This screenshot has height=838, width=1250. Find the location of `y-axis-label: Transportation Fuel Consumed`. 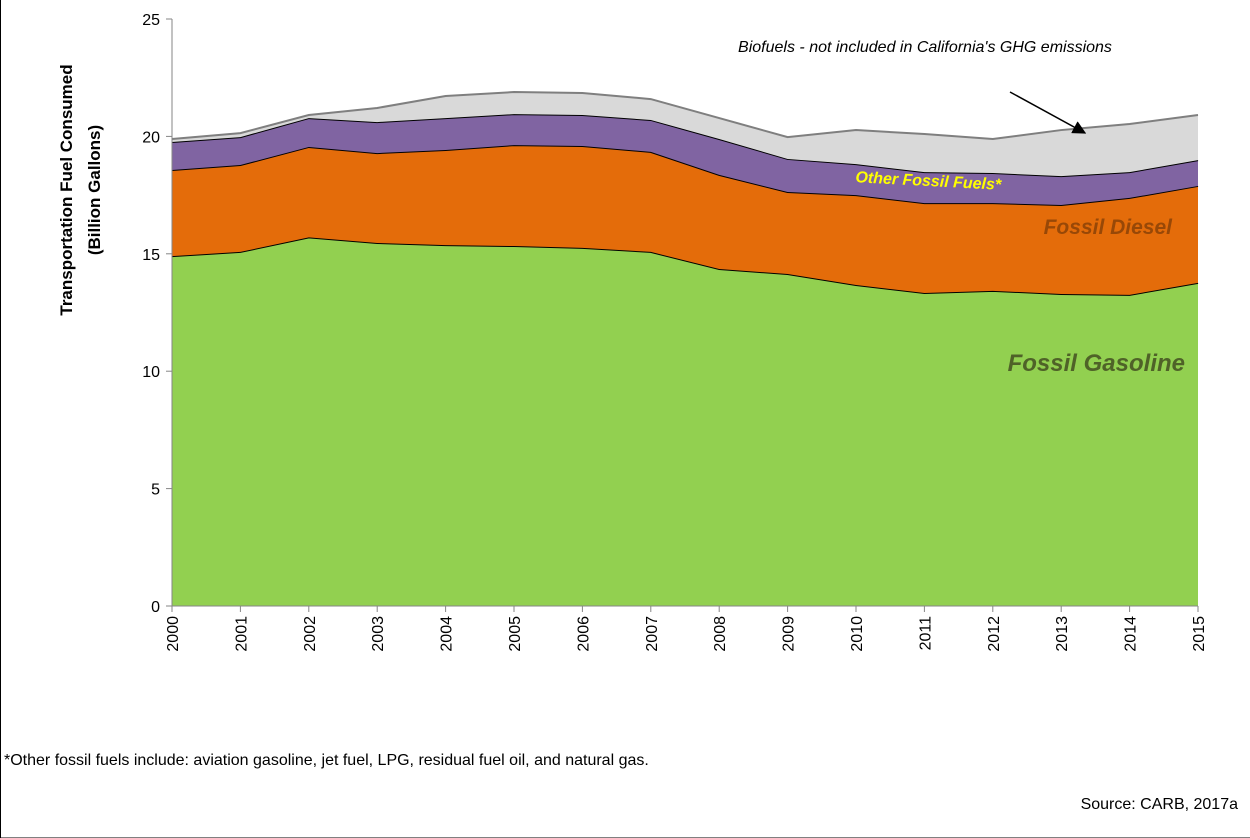

y-axis-label: Transportation Fuel Consumed is located at coordinates (66, 189).